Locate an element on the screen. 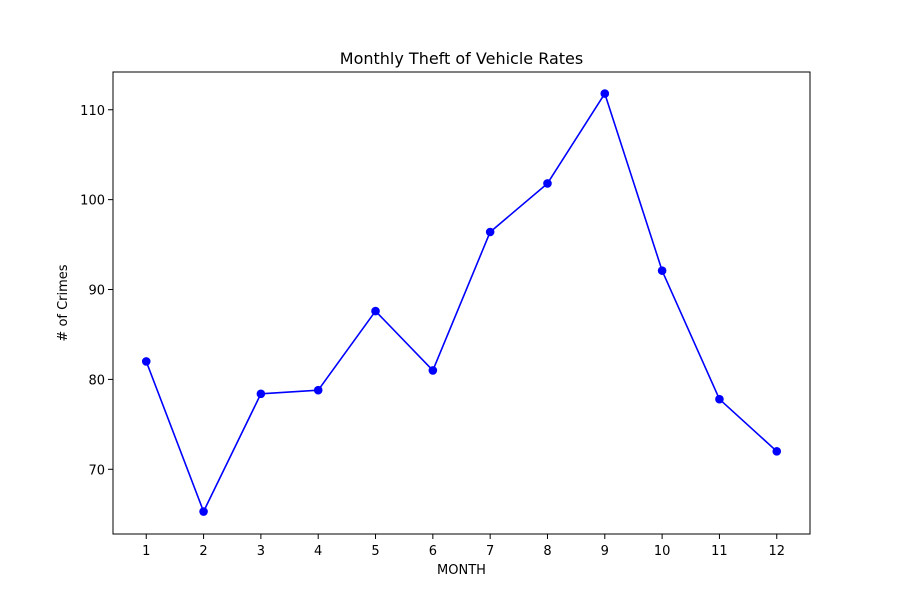  x-tick-label: 3 is located at coordinates (261, 551).